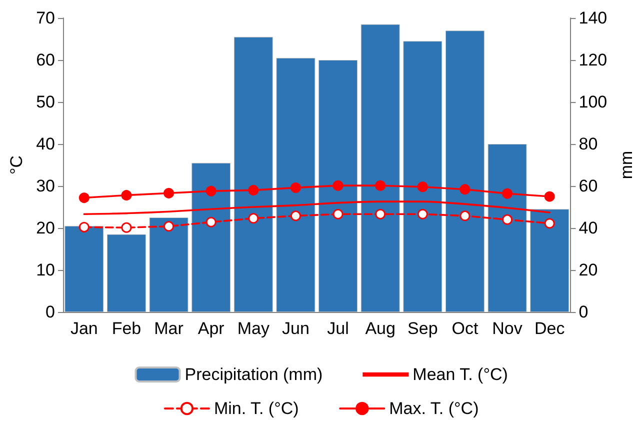 This screenshot has height=428, width=643. What do you see at coordinates (588, 270) in the screenshot?
I see `y2-tick-label: 20` at bounding box center [588, 270].